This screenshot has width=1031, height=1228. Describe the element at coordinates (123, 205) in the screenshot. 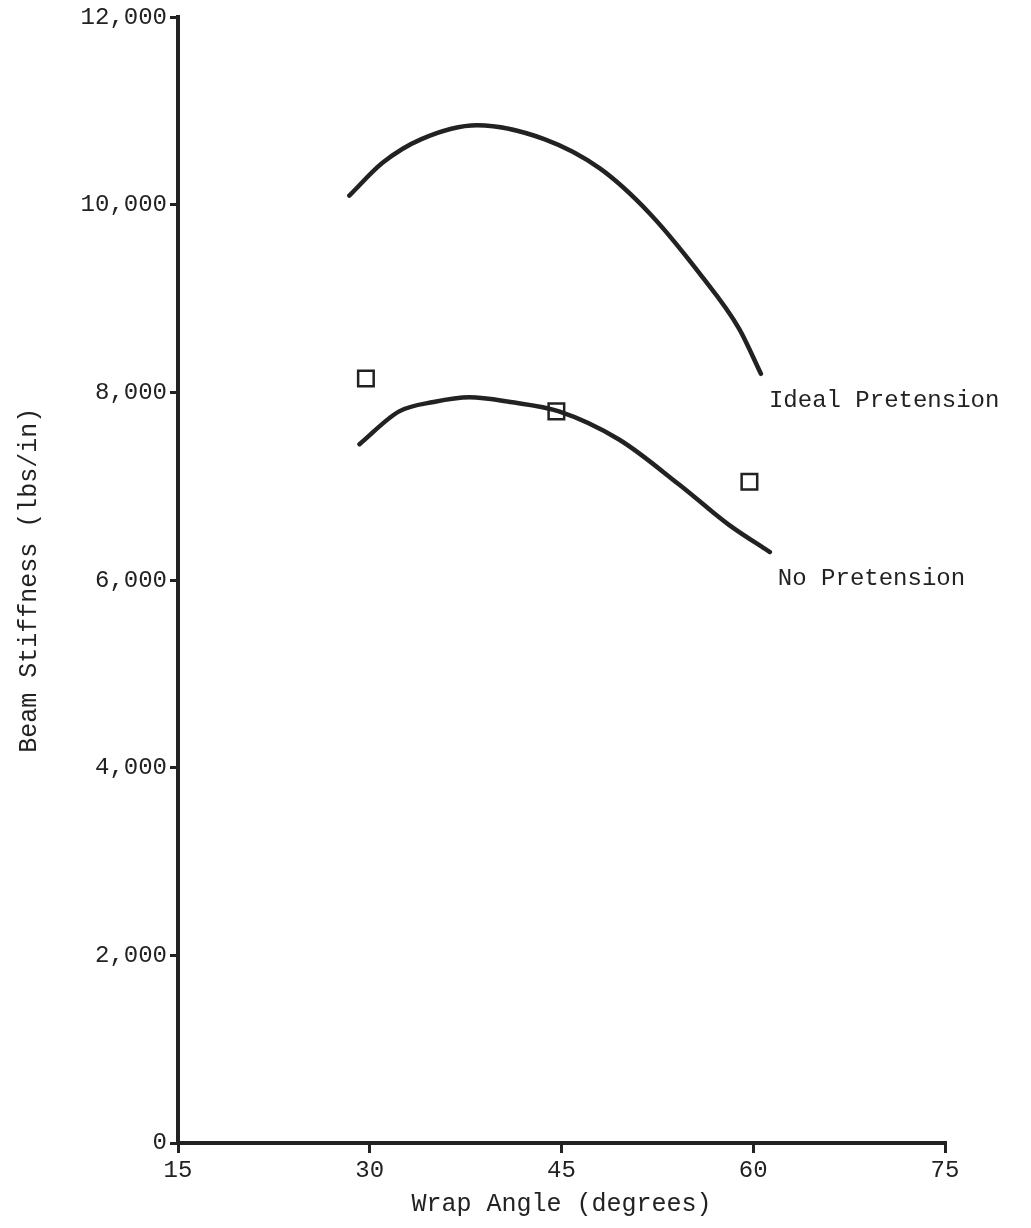

I see `y-tick-label: 10,000` at that location.